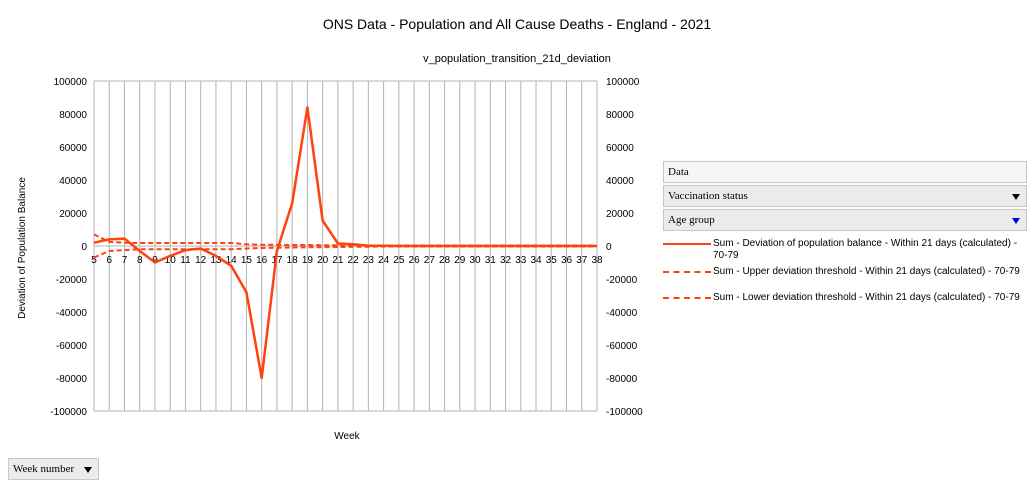 Image resolution: width=1035 pixels, height=483 pixels. I want to click on age-group-field-label: Age group, so click(691, 220).